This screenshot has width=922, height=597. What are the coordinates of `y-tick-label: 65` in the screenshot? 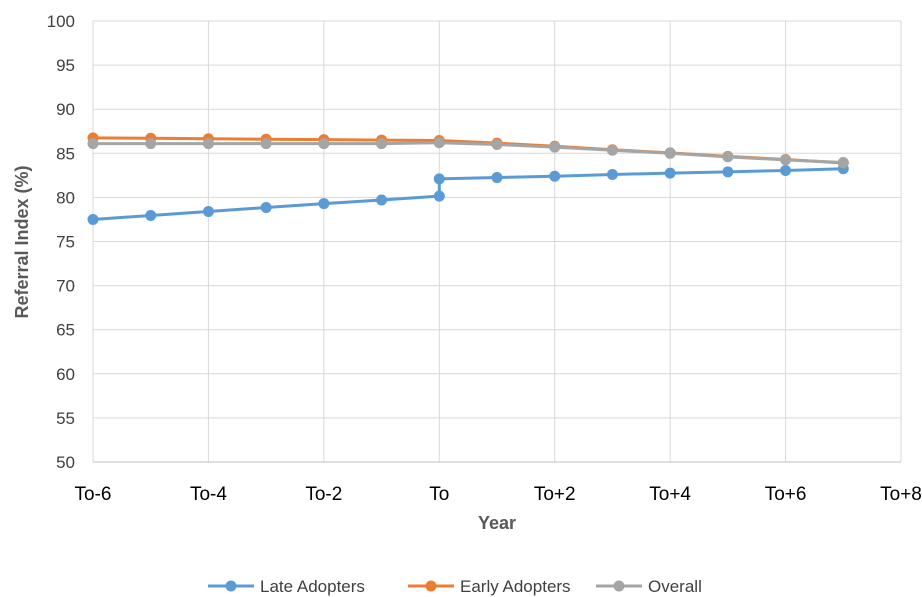 It's located at (65, 330).